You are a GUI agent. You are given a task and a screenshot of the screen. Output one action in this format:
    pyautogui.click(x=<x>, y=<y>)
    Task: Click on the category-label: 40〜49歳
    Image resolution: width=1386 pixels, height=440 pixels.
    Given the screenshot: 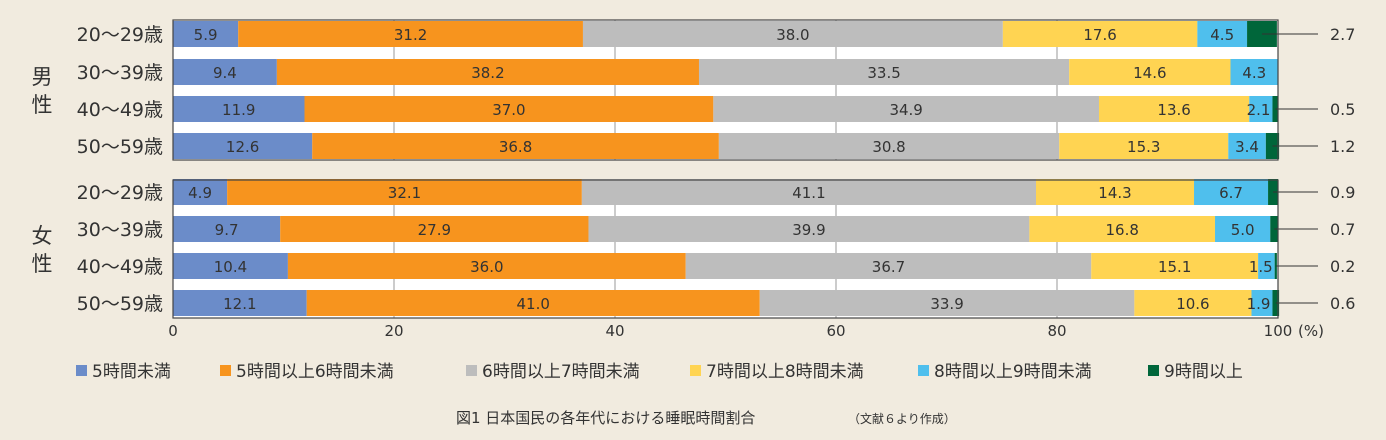 What is the action you would take?
    pyautogui.click(x=120, y=110)
    